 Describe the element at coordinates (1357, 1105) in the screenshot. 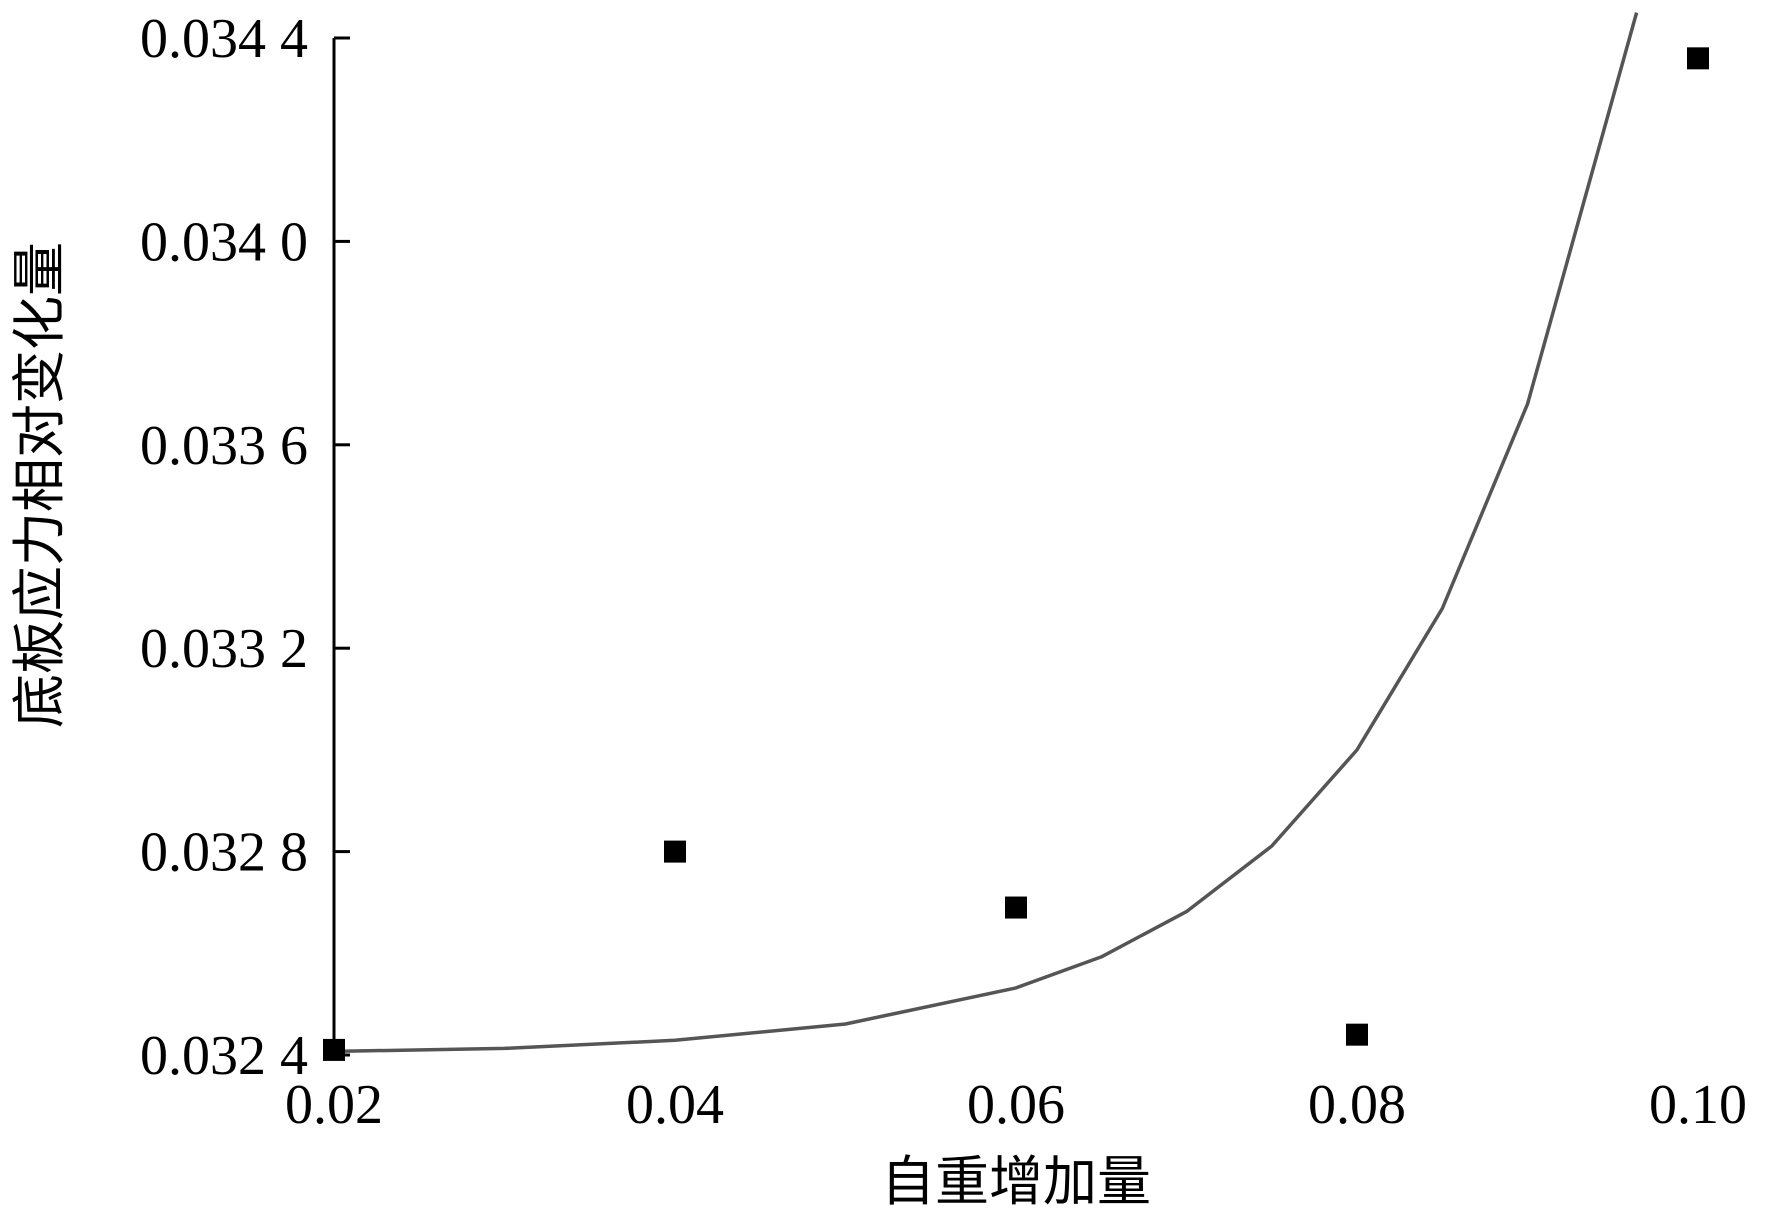

I see `x-tick-label: 0.08` at that location.